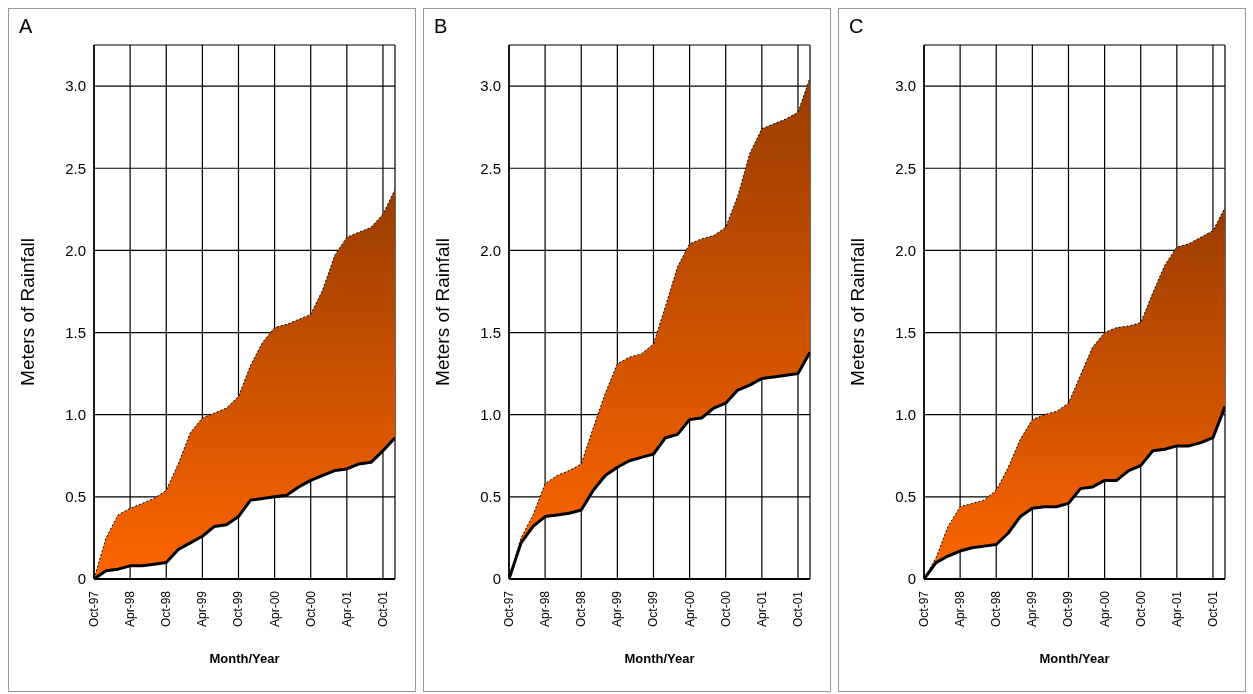  What do you see at coordinates (856, 26) in the screenshot?
I see `chart-title: C` at bounding box center [856, 26].